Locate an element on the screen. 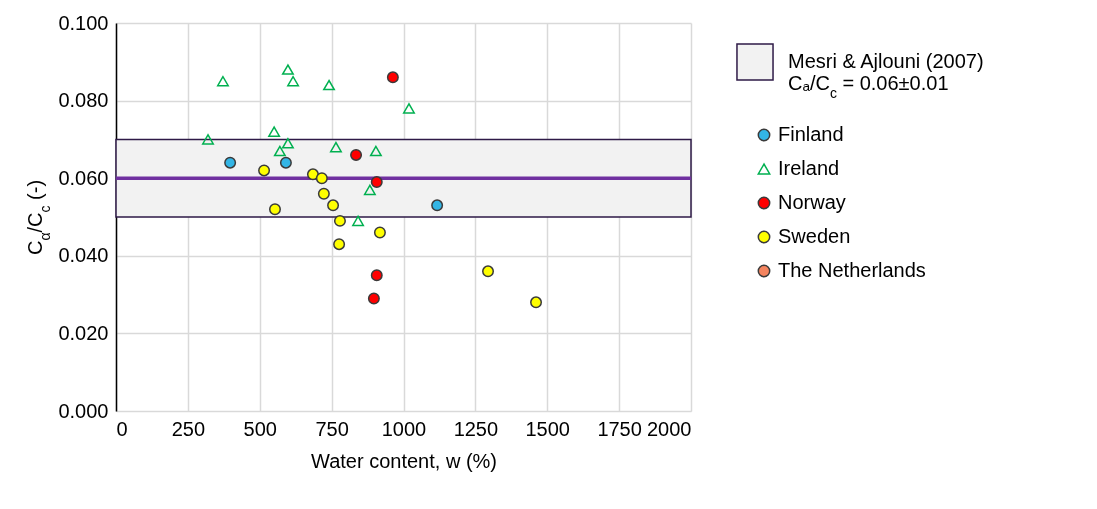 Image resolution: width=1097 pixels, height=509 pixels. y-tick-label: 0.040 is located at coordinates (83, 255).